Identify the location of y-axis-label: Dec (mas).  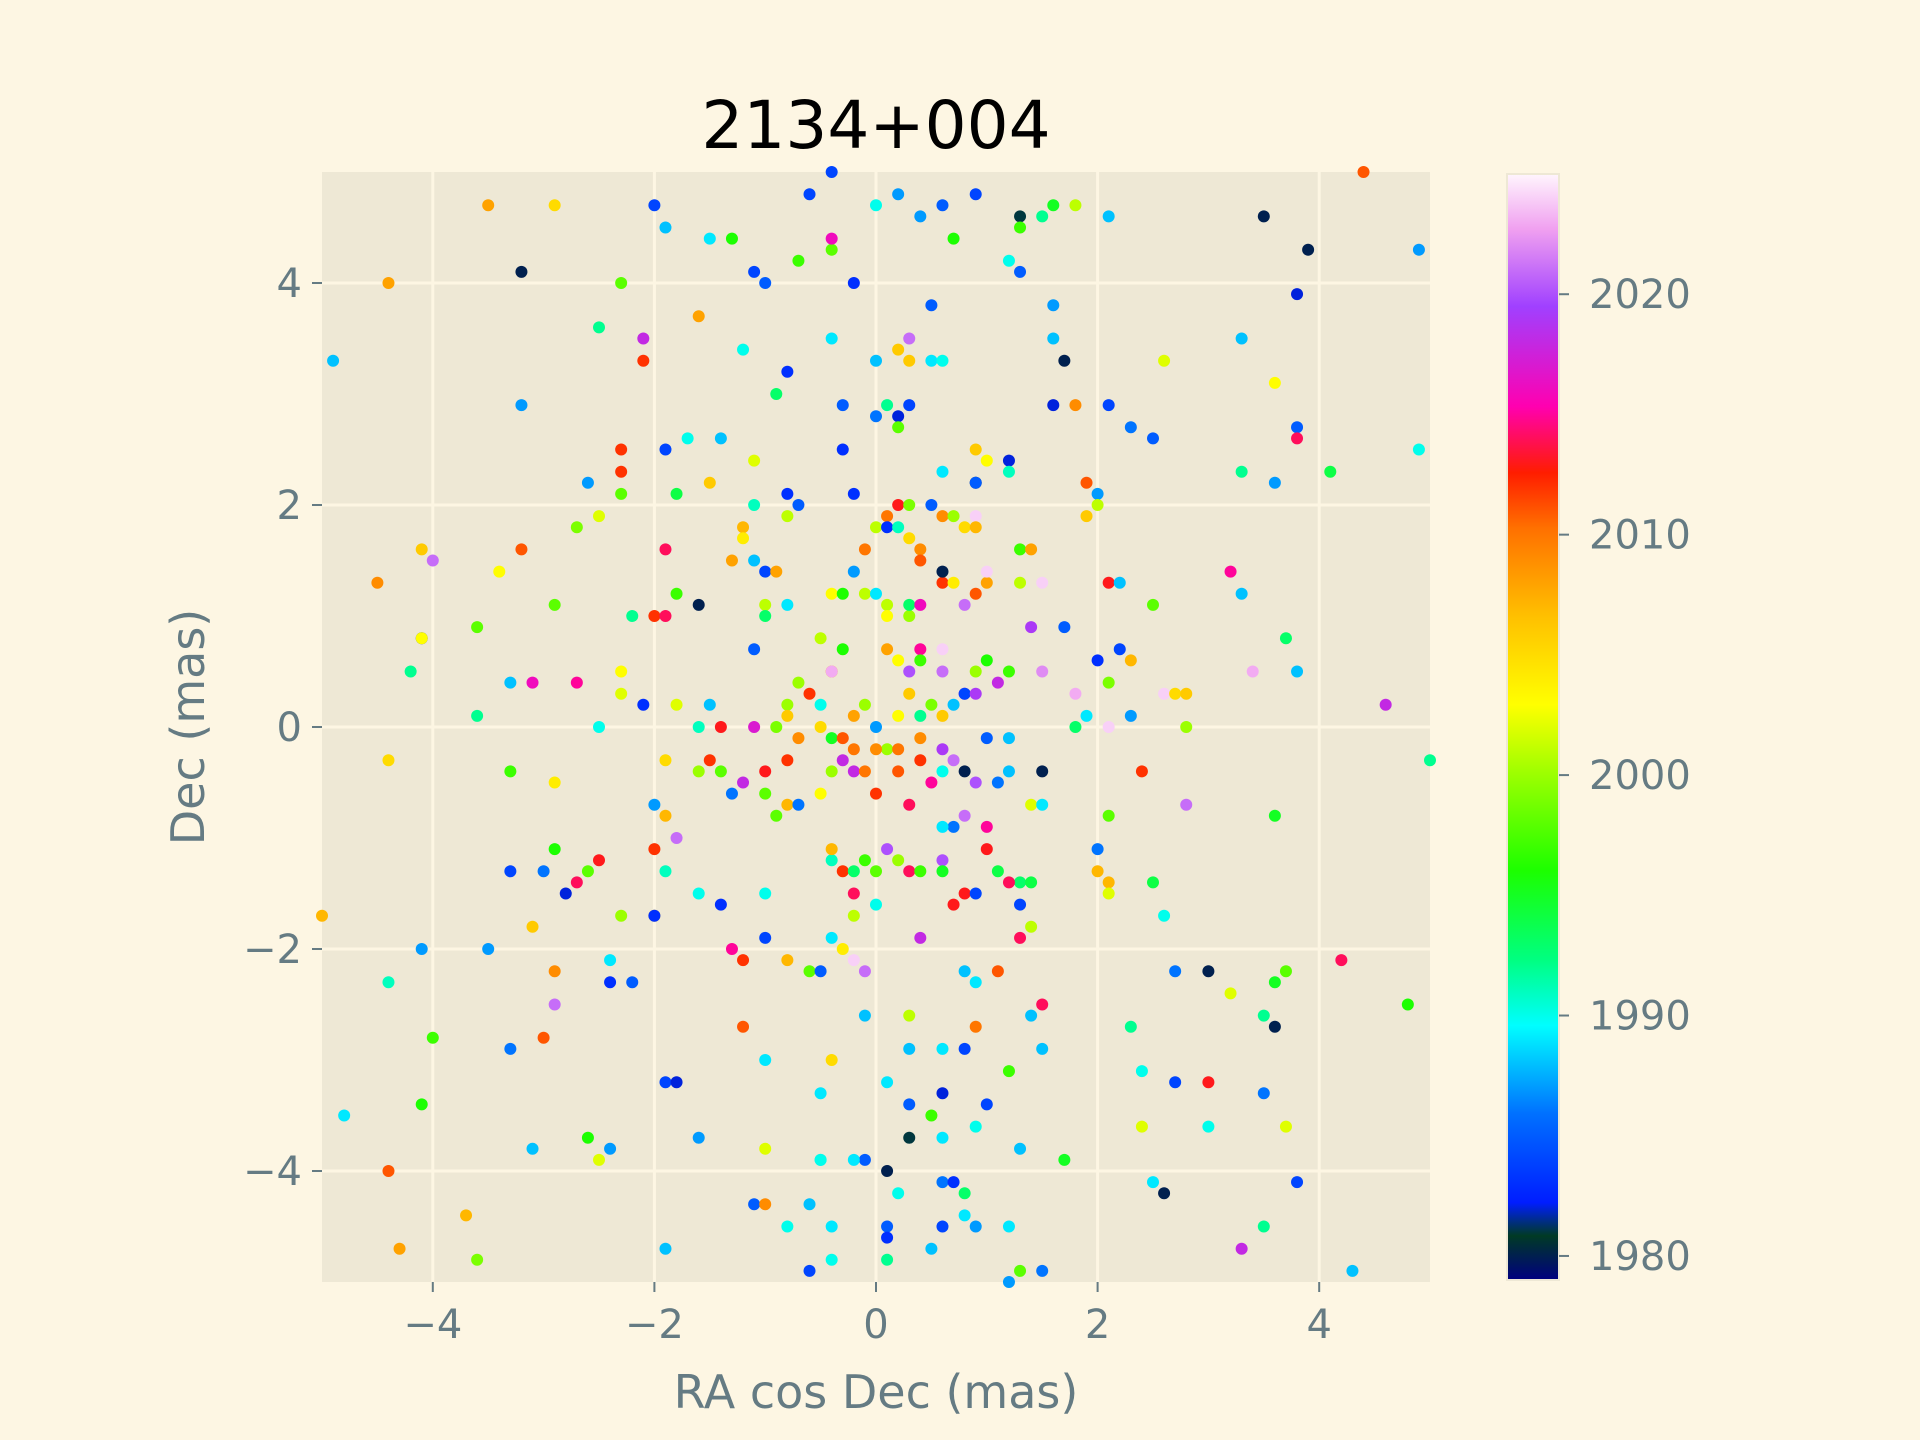
(188, 727).